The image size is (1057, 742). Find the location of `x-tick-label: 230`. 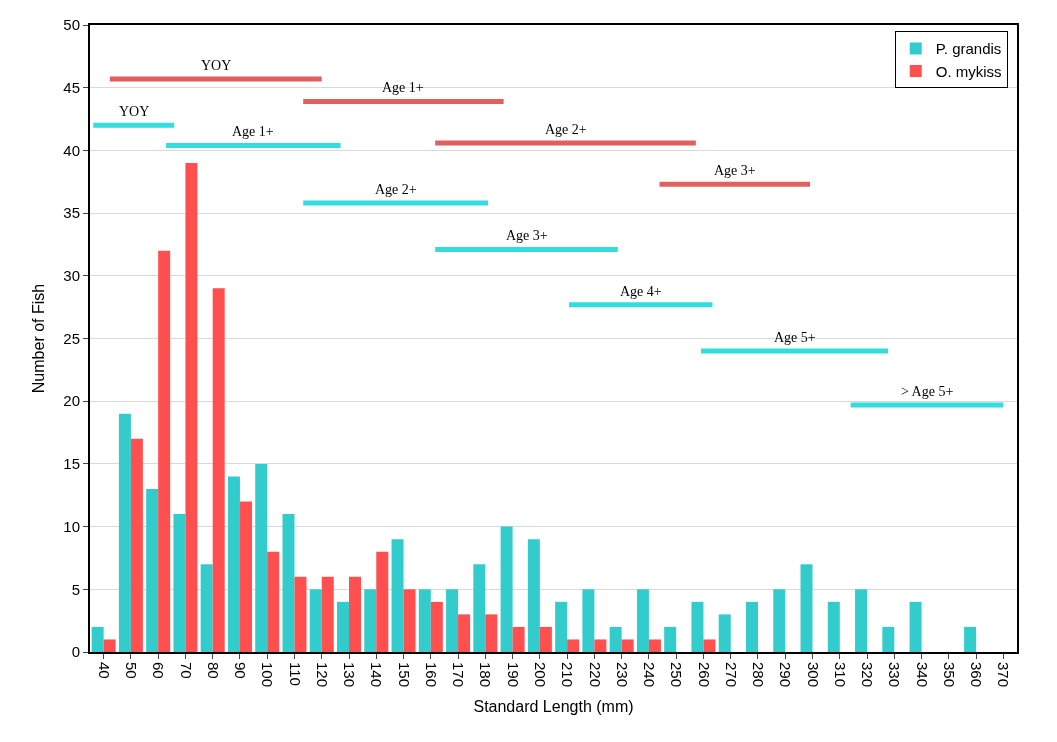

x-tick-label: 230 is located at coordinates (622, 675).